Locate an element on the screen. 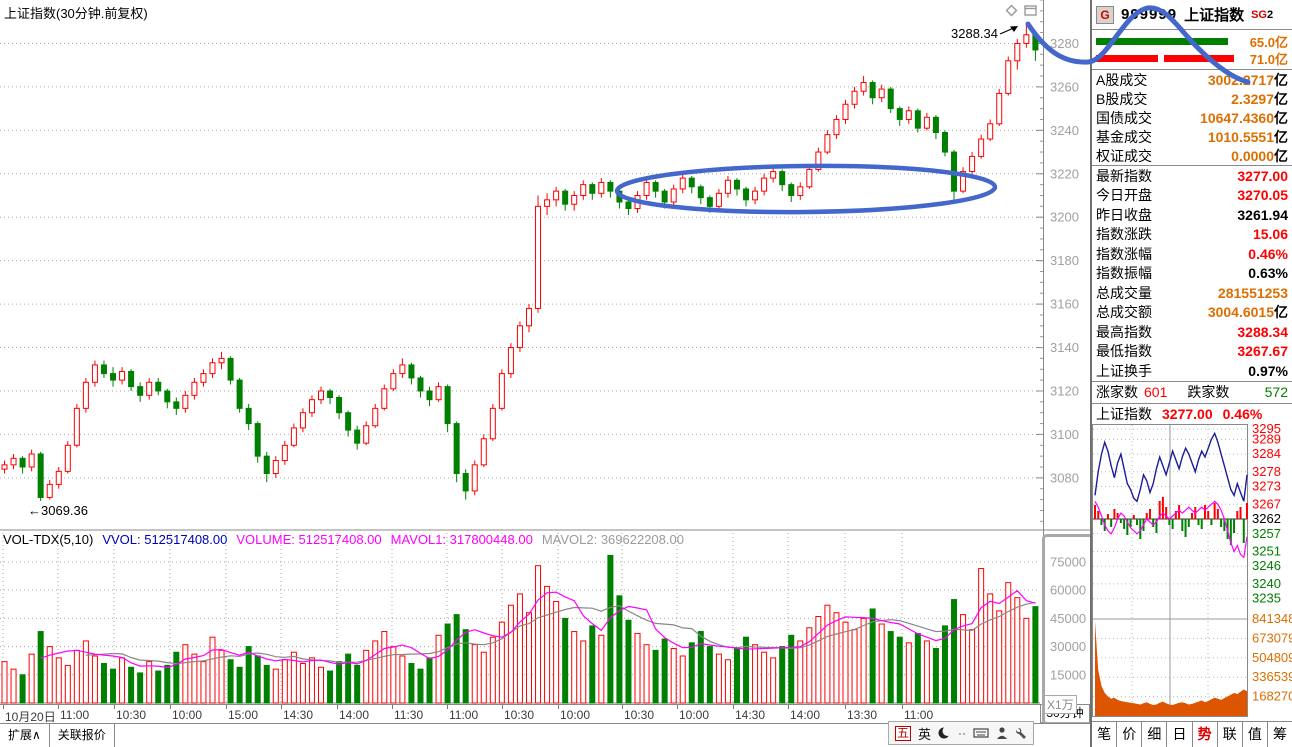 The width and height of the screenshot is (1292, 747). svg-text: 3235 is located at coordinates (1266, 598).